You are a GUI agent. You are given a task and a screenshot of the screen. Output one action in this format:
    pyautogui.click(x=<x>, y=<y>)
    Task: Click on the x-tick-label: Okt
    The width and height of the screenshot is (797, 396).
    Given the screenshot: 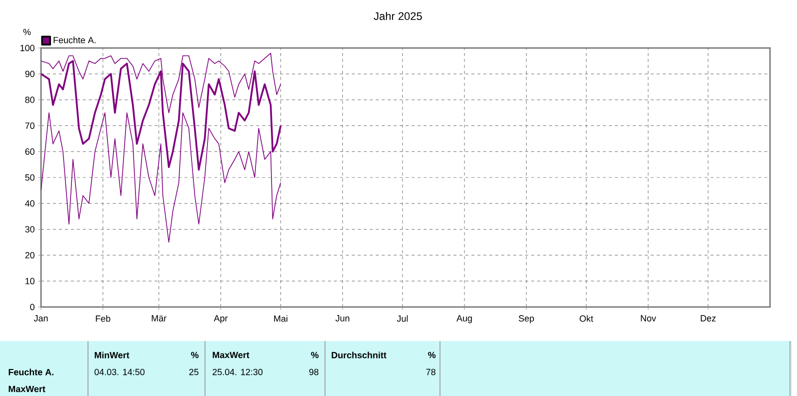 What is the action you would take?
    pyautogui.click(x=587, y=318)
    